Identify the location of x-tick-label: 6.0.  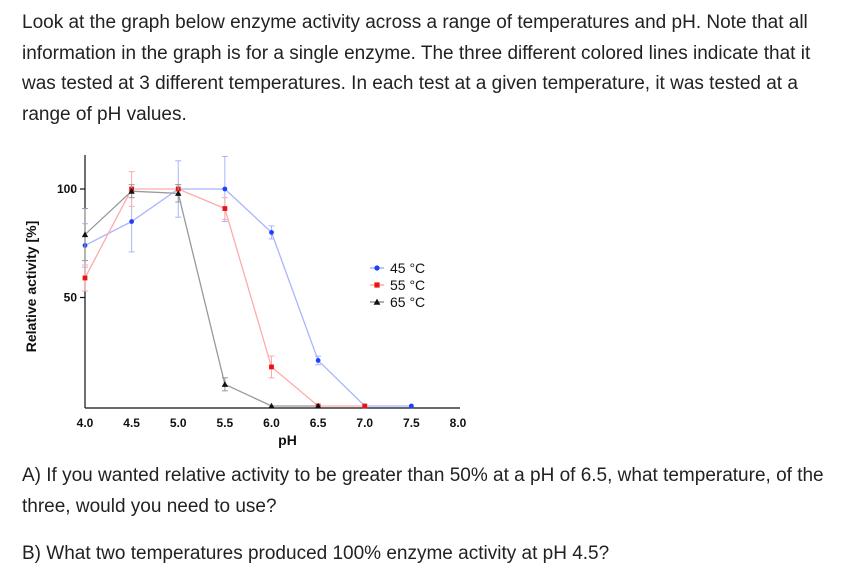
(271, 423).